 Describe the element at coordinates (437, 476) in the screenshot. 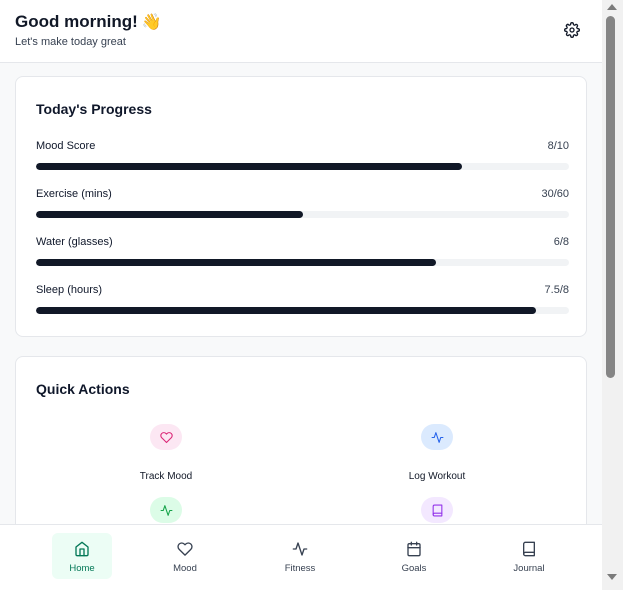

I see `quick-action-label: Log Workout` at that location.